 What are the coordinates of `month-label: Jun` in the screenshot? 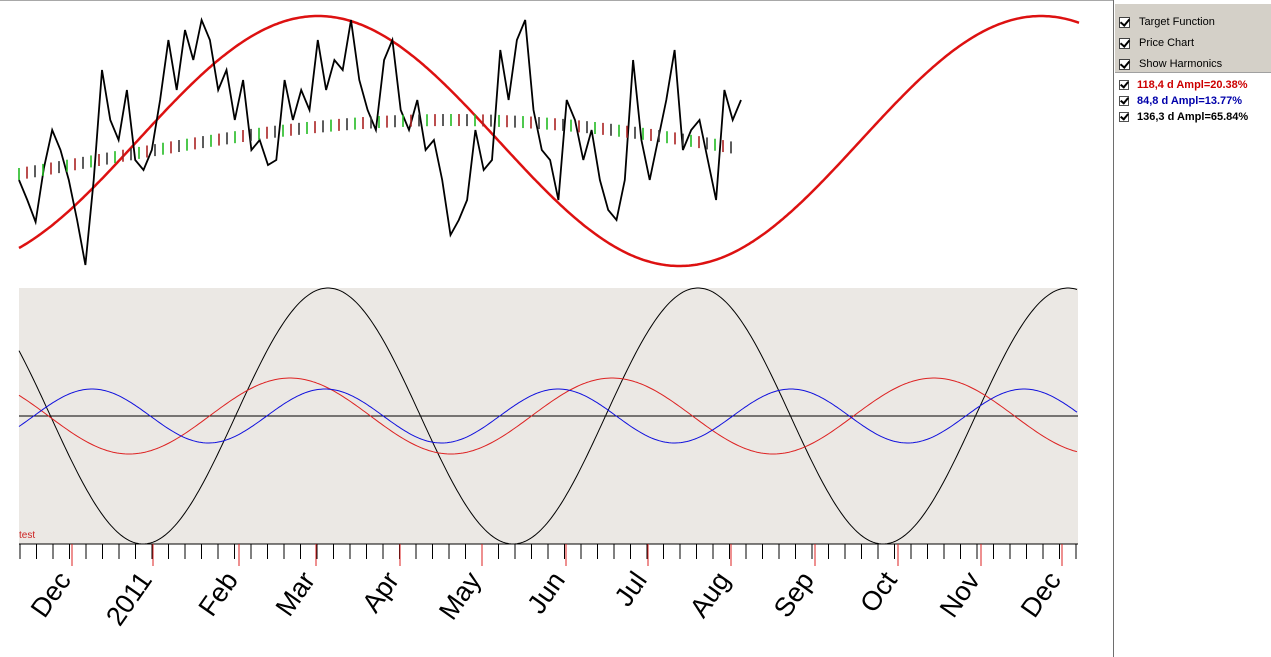 It's located at (546, 592).